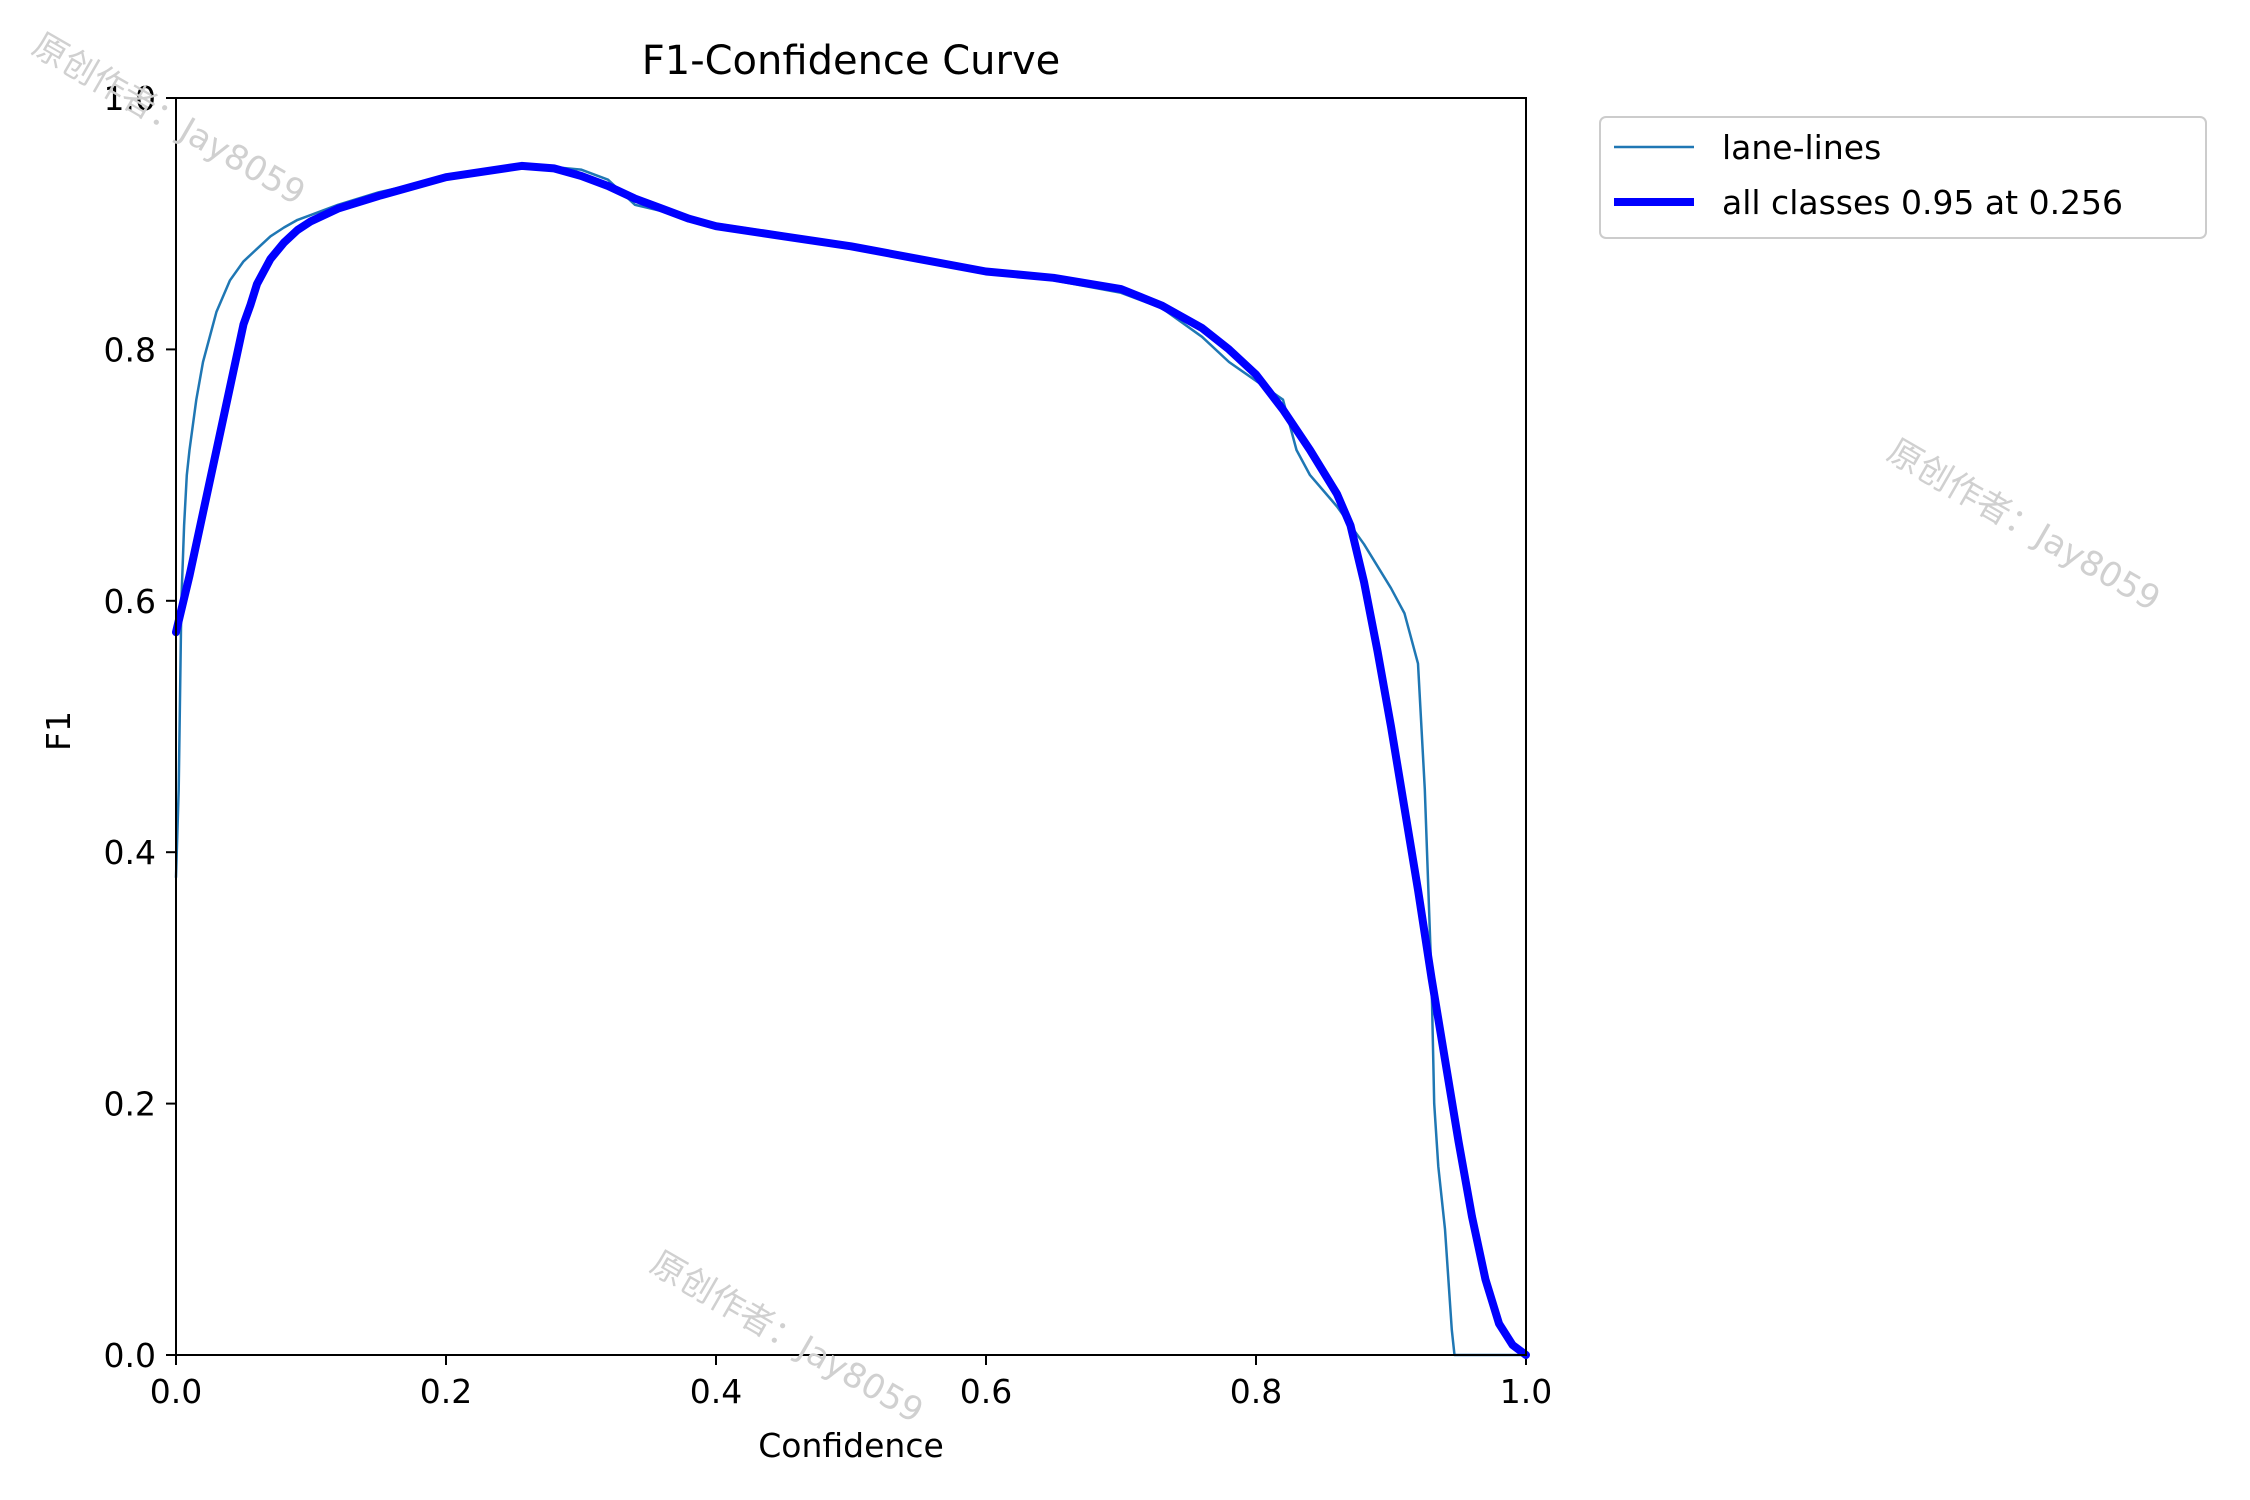 The height and width of the screenshot is (1500, 2250). I want to click on x-tick-label: 0.0, so click(176, 1391).